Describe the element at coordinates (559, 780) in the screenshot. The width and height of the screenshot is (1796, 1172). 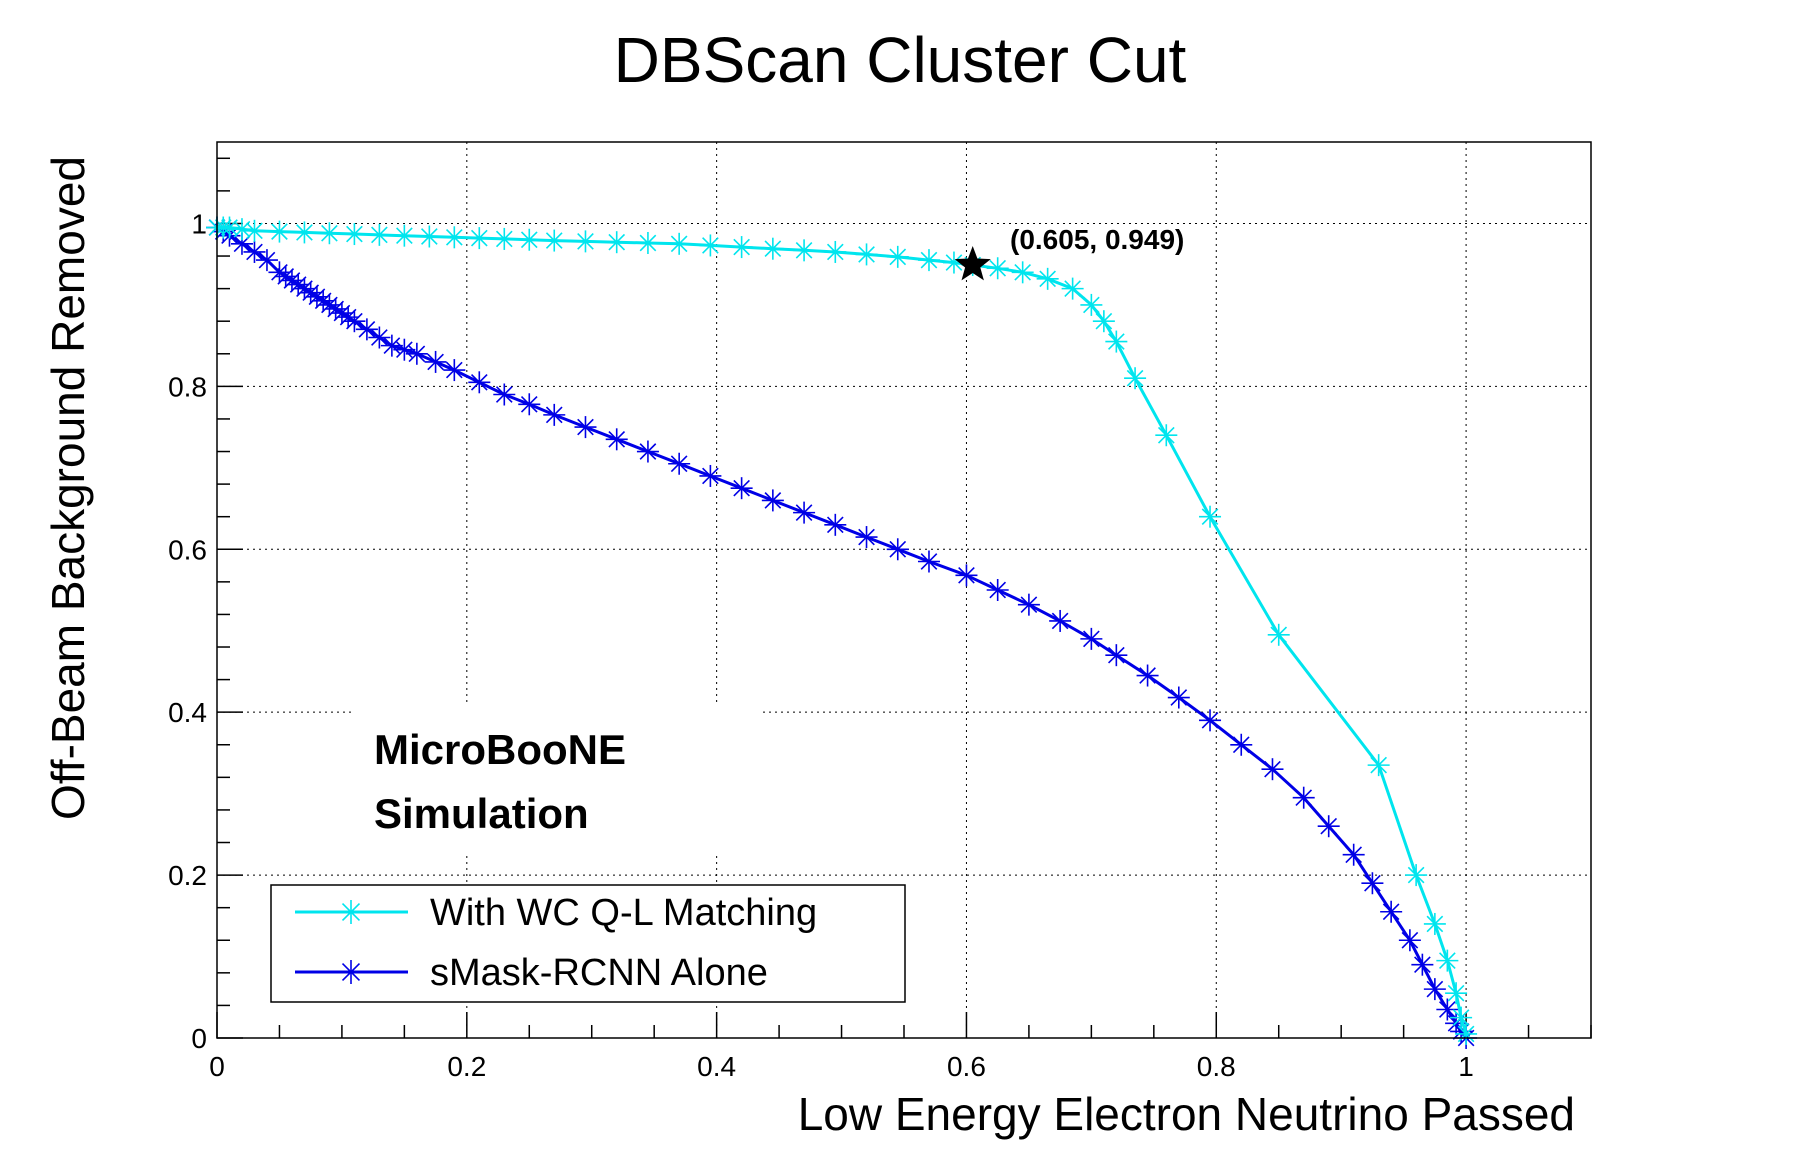
I see `watermark-box: MicroBooNE Simulation` at that location.